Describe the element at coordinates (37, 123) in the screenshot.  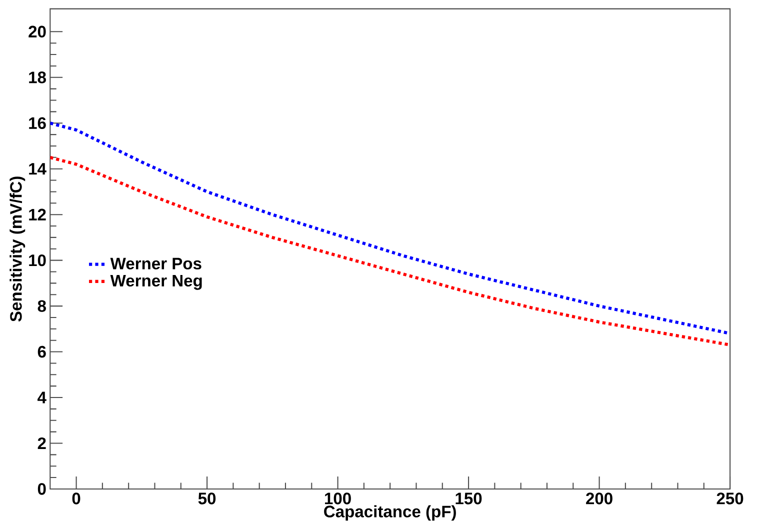
I see `y-tick-label: 16` at that location.